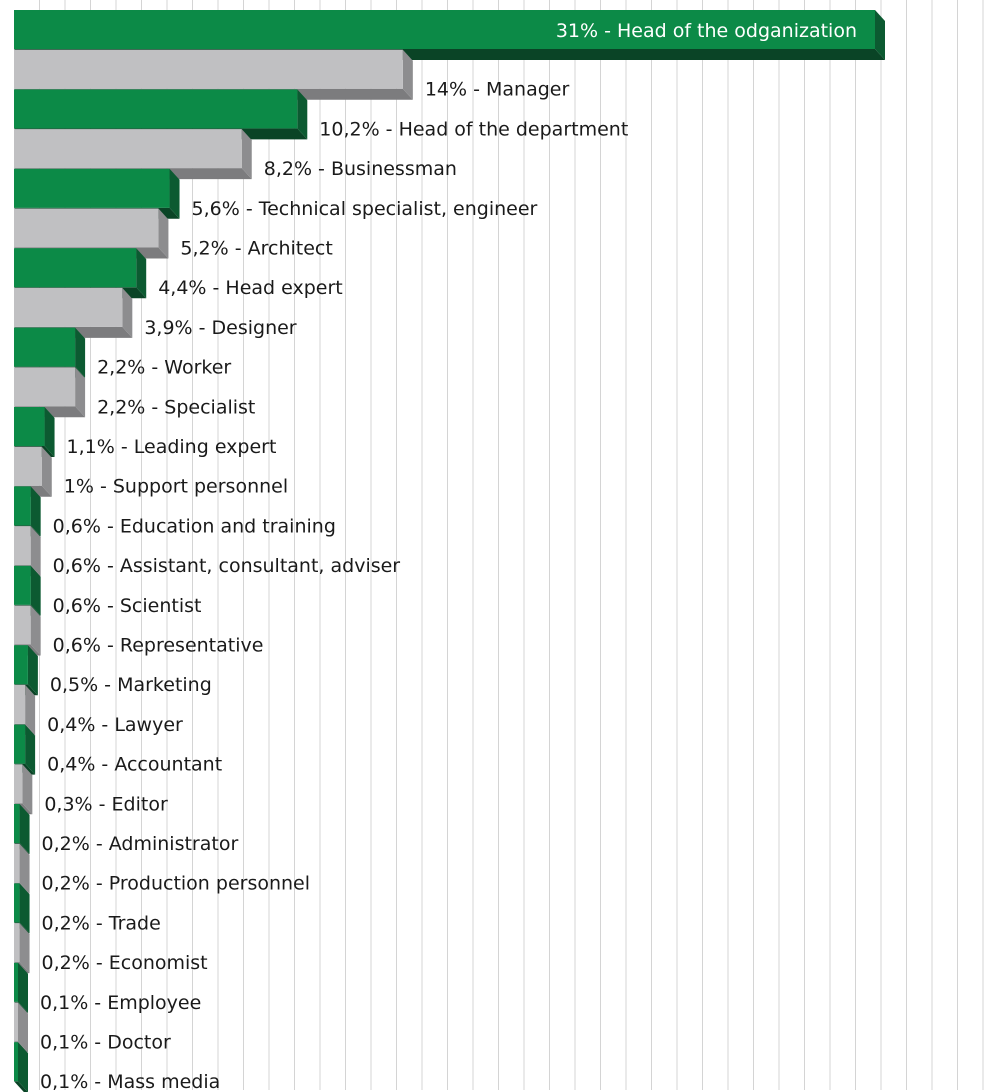 Image resolution: width=1006 pixels, height=1092 pixels. Describe the element at coordinates (194, 526) in the screenshot. I see `bar-label: 0,6% - Education and training` at that location.